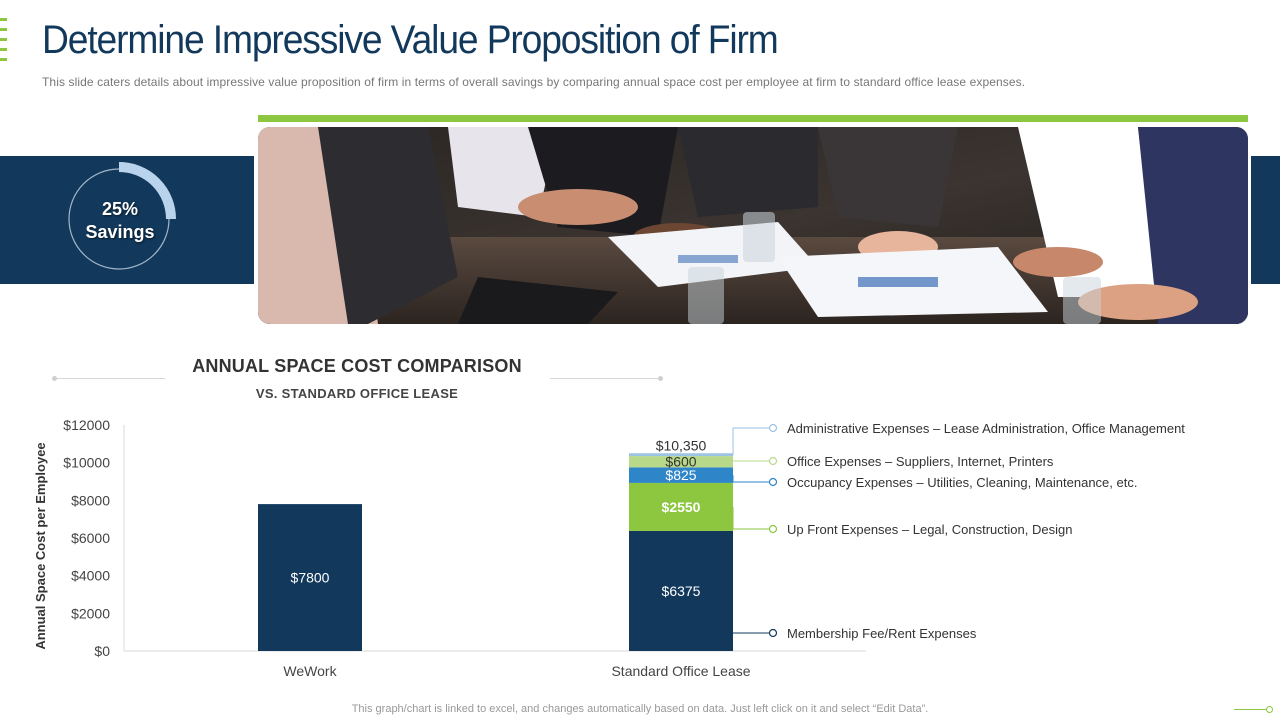  Describe the element at coordinates (6, 43) in the screenshot. I see `corner-decoration` at that location.